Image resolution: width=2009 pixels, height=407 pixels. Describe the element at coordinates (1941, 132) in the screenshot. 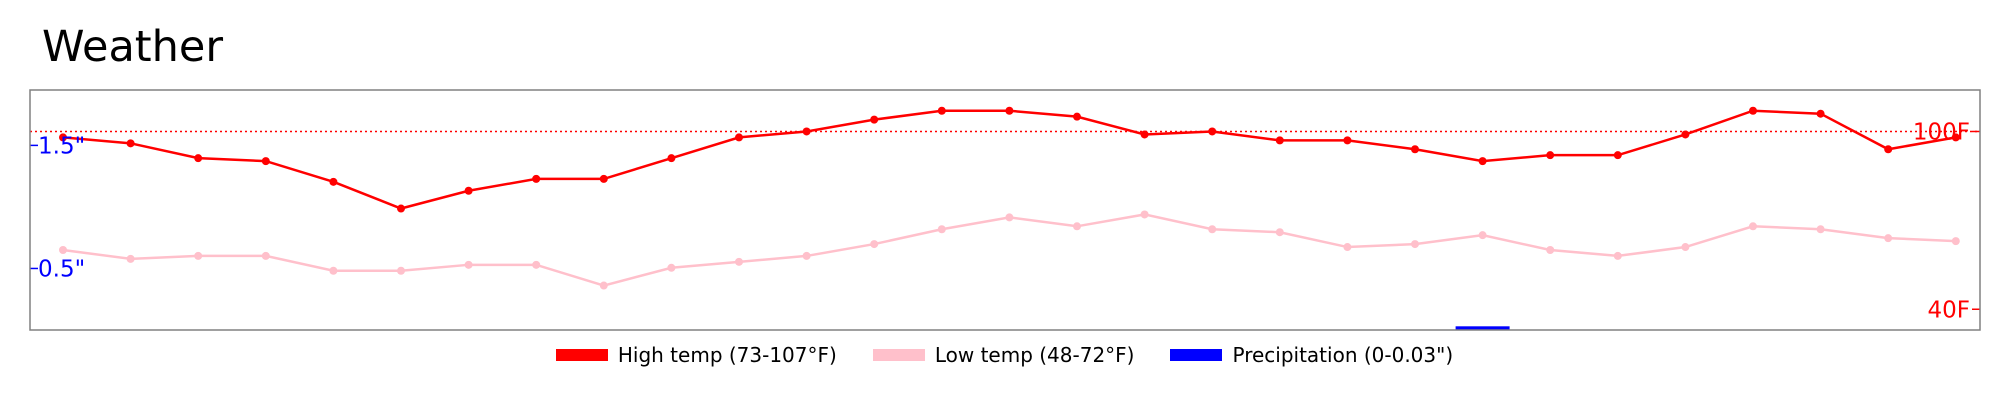

I see `temp-tick-label-0: 100F` at that location.